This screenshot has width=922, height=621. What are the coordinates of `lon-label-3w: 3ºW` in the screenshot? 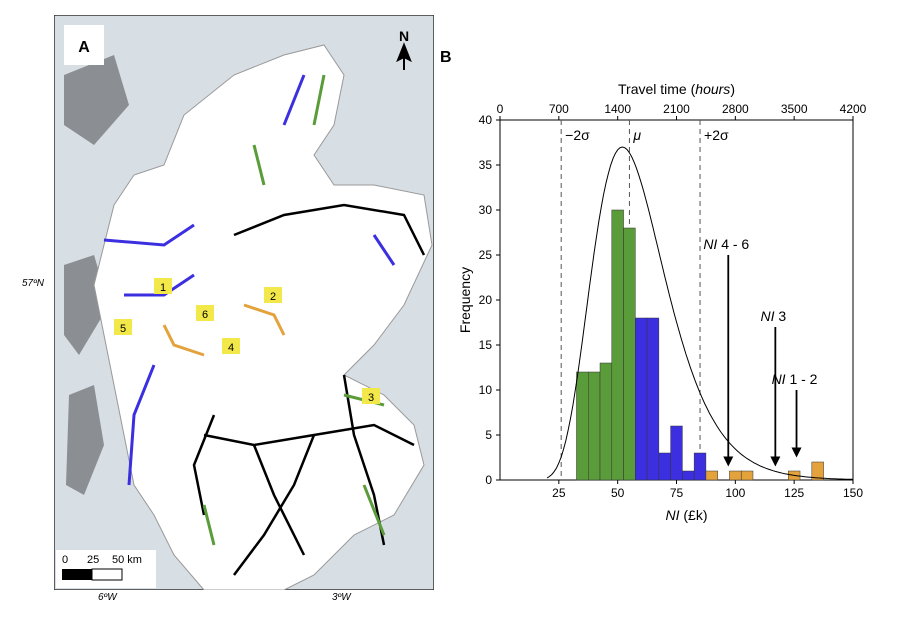 It's located at (341, 597).